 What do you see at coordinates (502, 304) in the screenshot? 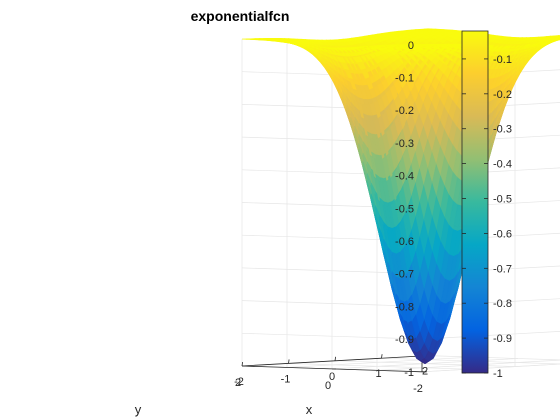
I see `colorbar-tick-label: -0.8` at bounding box center [502, 304].